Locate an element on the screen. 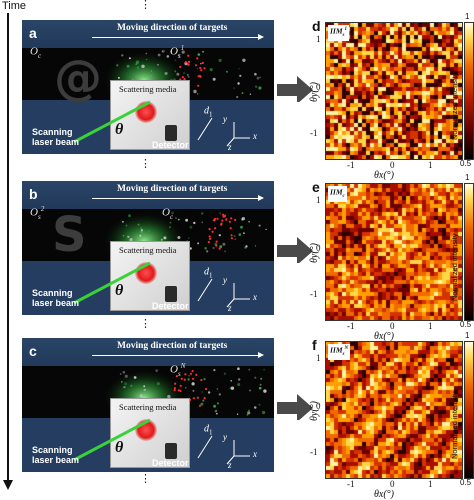 The image size is (474, 500). object-label-right: OsN is located at coordinates (178, 370).